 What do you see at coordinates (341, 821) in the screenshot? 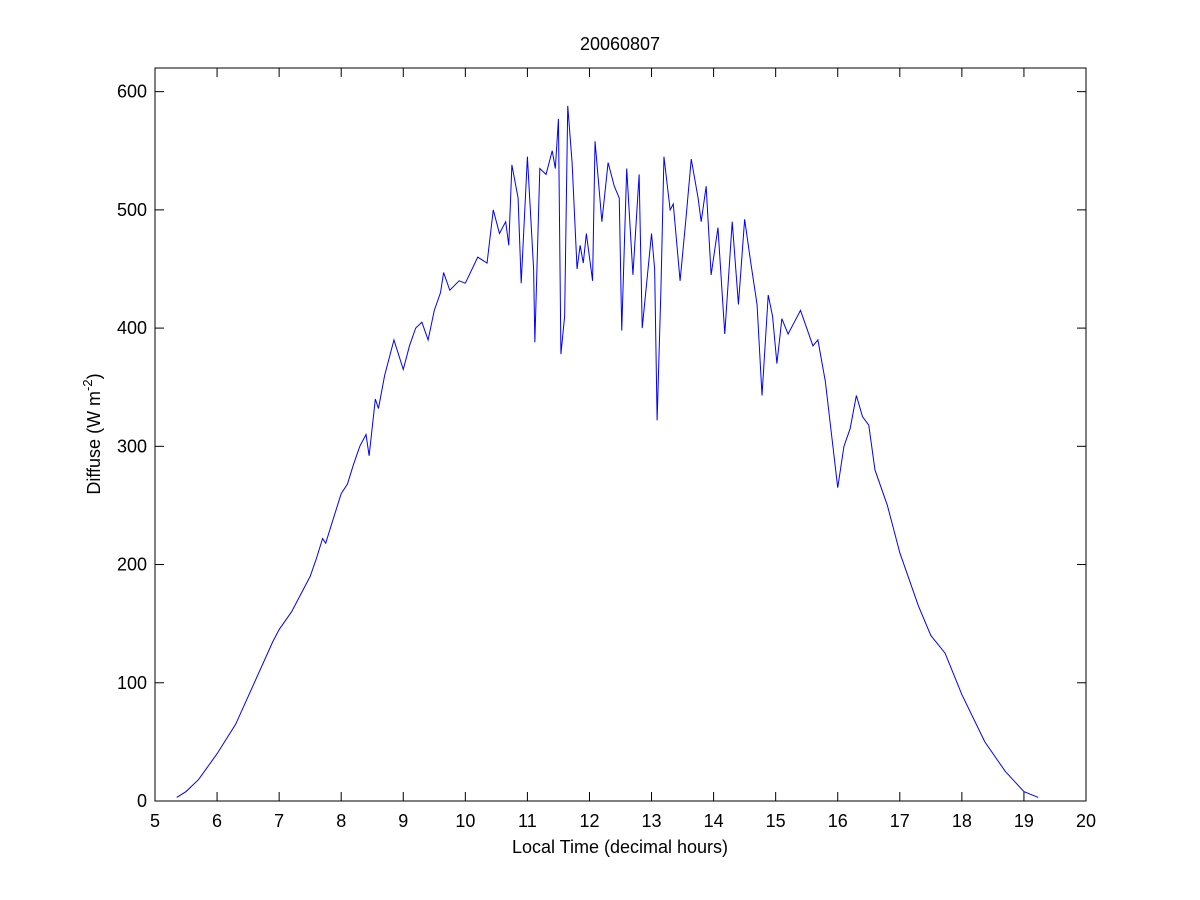
I see `x-tick-label: 8` at bounding box center [341, 821].